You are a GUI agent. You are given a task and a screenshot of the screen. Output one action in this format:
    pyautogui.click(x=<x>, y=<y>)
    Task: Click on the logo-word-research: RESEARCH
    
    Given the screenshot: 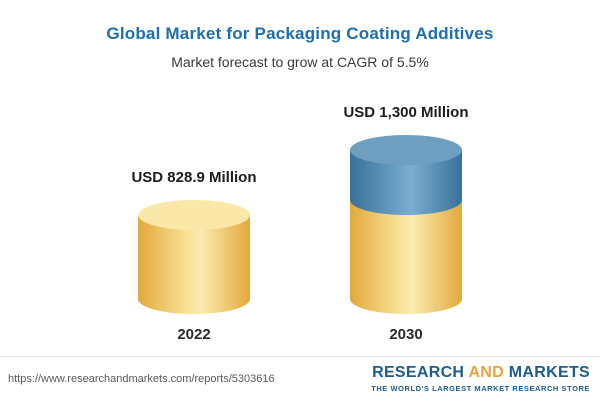 What is the action you would take?
    pyautogui.click(x=418, y=372)
    